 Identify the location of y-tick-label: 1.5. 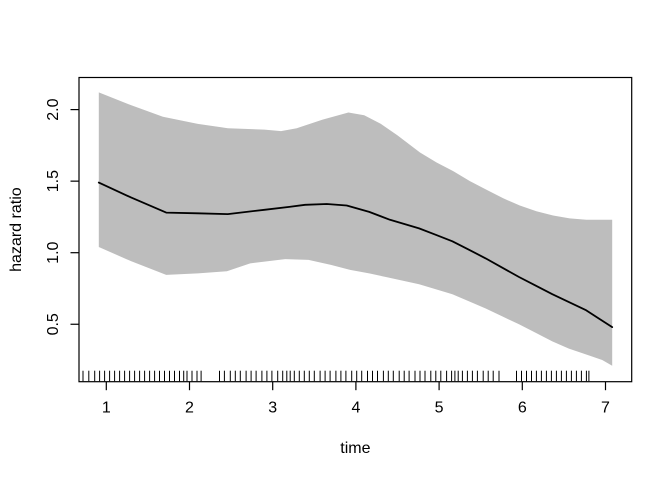
(53, 181).